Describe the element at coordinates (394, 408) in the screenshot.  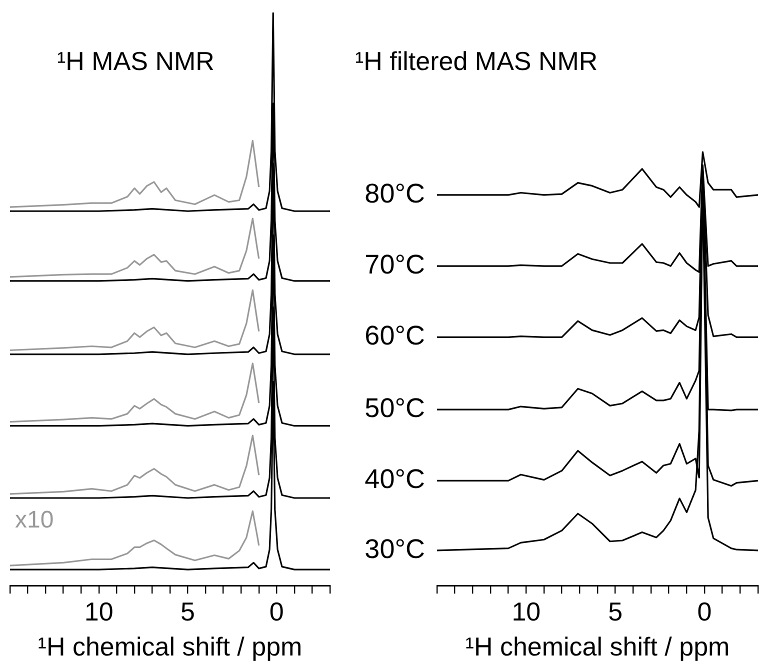
I see `series-label: 50°C` at that location.